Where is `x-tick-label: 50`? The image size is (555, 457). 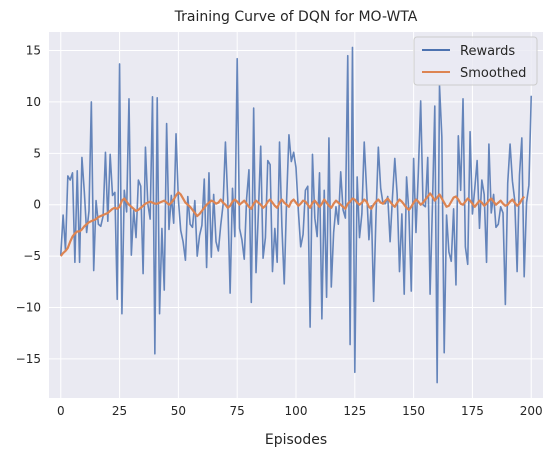 x-tick-label: 50 is located at coordinates (178, 411).